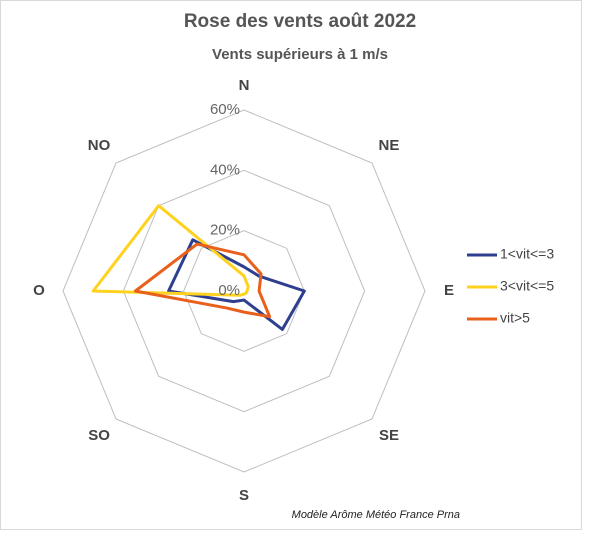 This screenshot has width=600, height=536. Describe the element at coordinates (449, 290) in the screenshot. I see `axis-label: E` at that location.